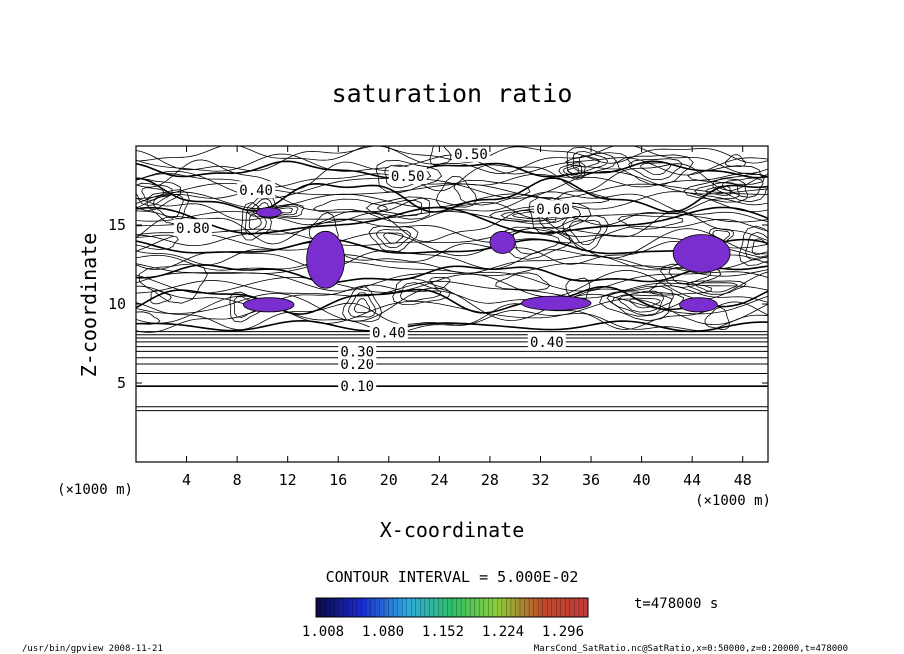 This screenshot has width=904, height=654. Describe the element at coordinates (503, 632) in the screenshot. I see `colorbar-tick-label: 1.224` at that location.